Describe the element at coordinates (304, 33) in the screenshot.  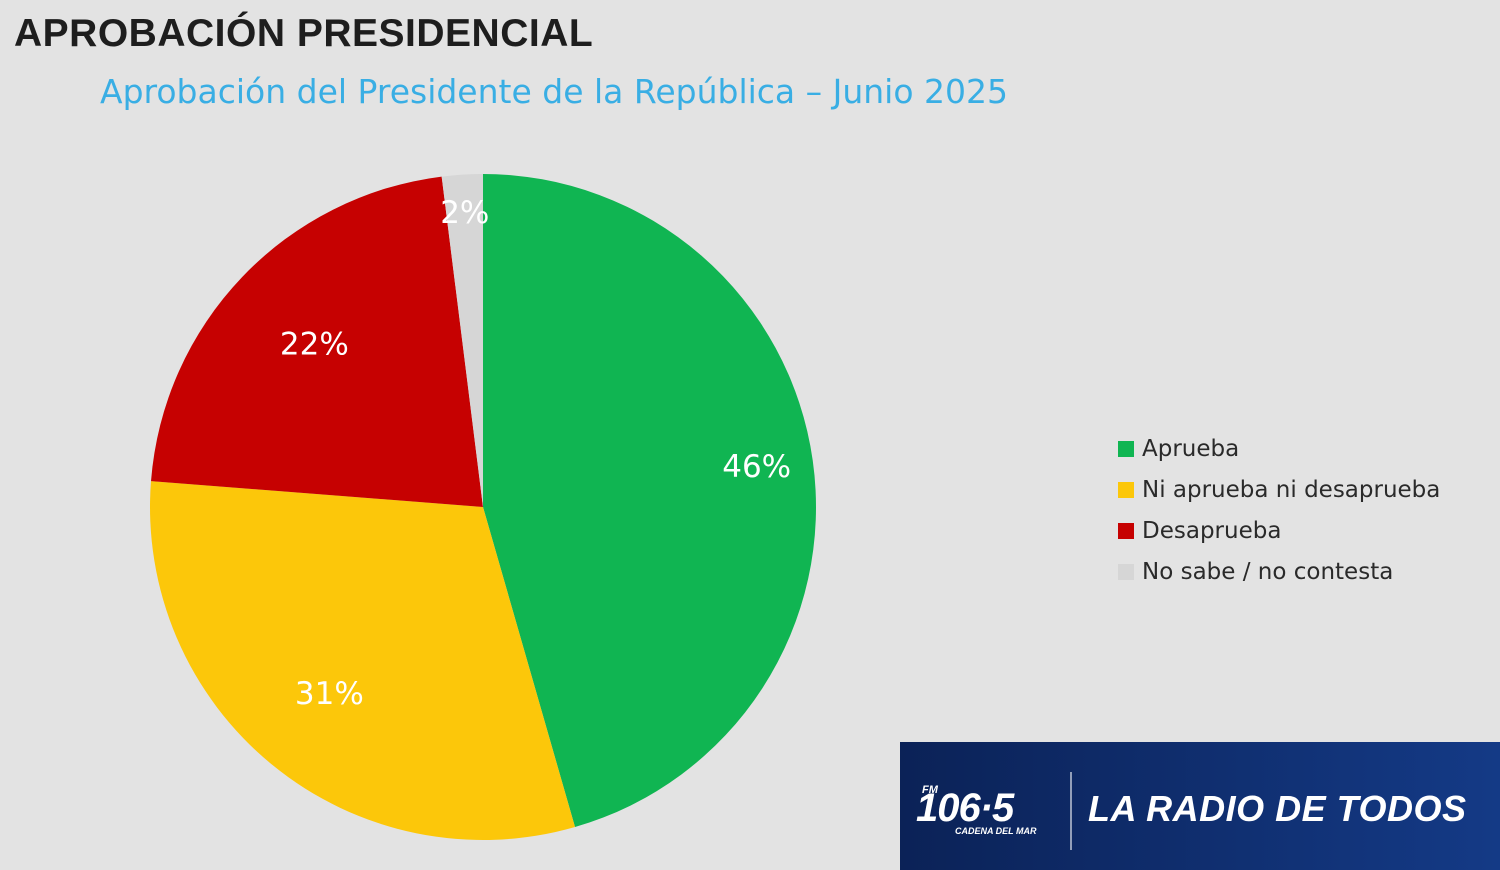
I see `page-title: APROBACIÓN PRESIDENCIAL` at that location.